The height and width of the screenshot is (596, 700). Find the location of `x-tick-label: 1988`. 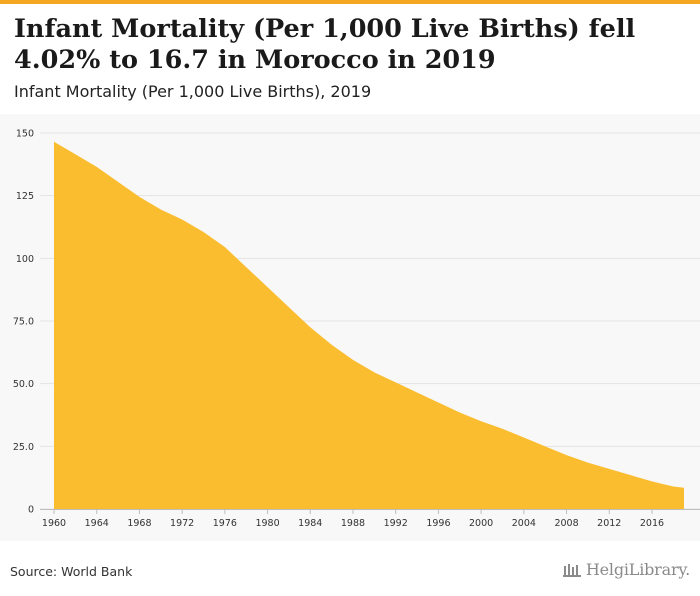

x-tick-label: 1988 is located at coordinates (353, 523).